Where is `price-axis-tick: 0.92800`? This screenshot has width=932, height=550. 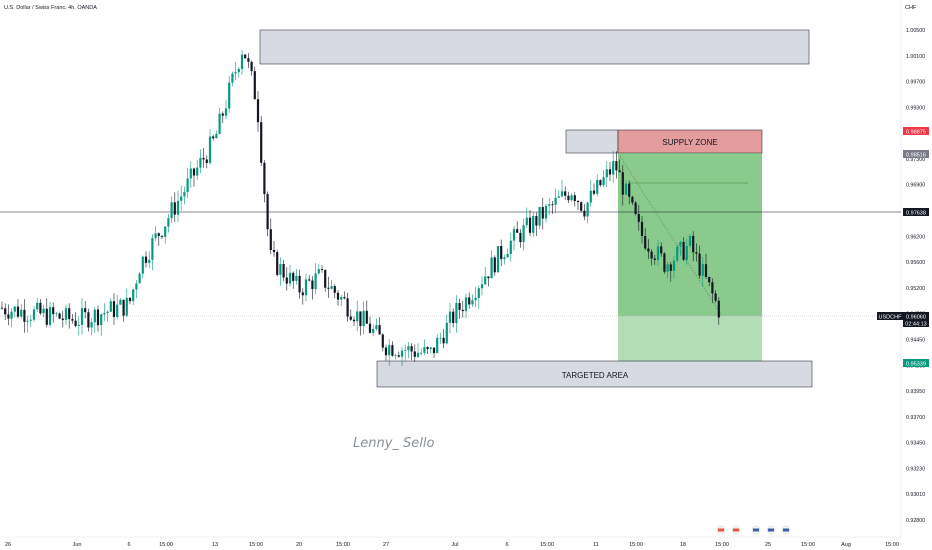 price-axis-tick: 0.92800 is located at coordinates (915, 521).